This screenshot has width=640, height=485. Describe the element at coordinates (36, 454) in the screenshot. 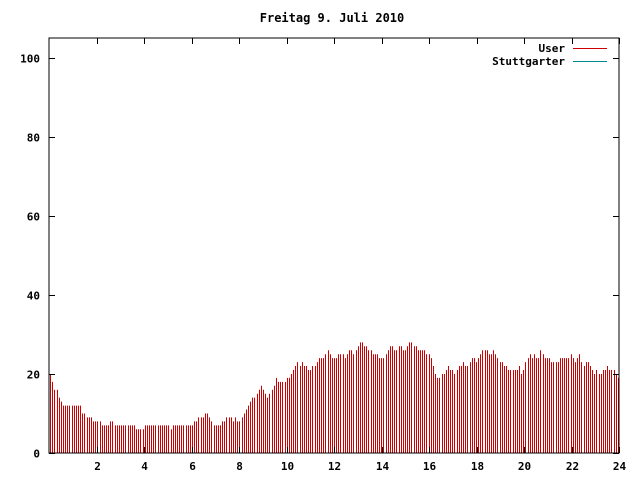

I see `y-tick-label: 0` at that location.